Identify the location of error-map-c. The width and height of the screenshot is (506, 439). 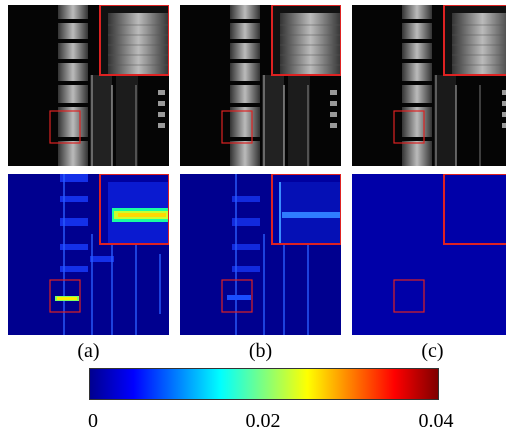
(429, 254).